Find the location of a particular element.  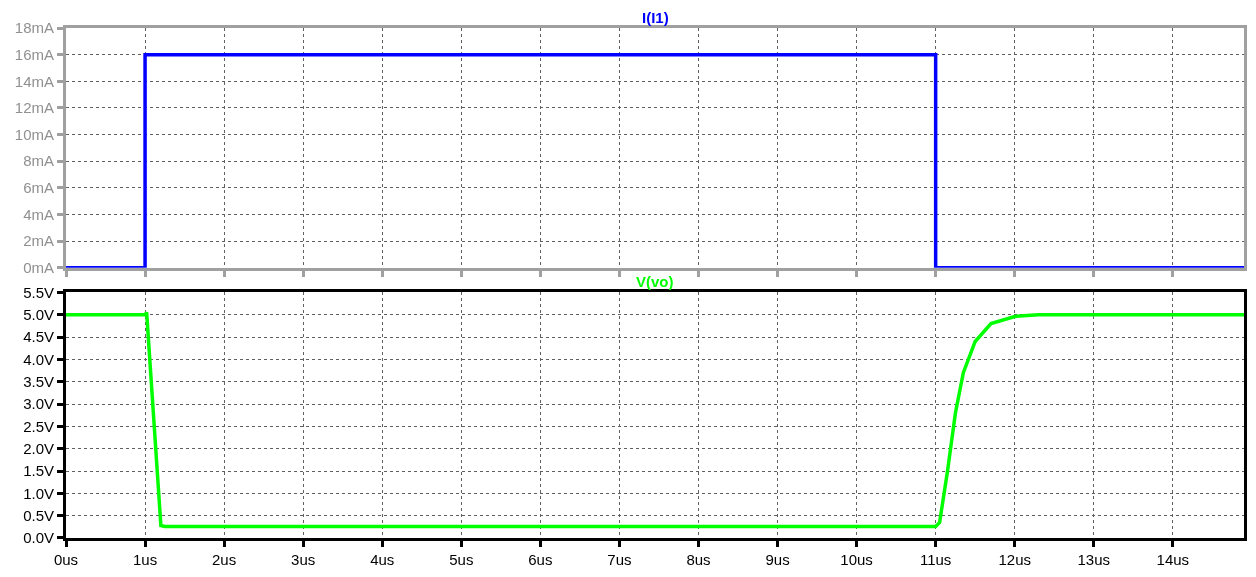

y-tick-label: 4mA is located at coordinates (38, 214).